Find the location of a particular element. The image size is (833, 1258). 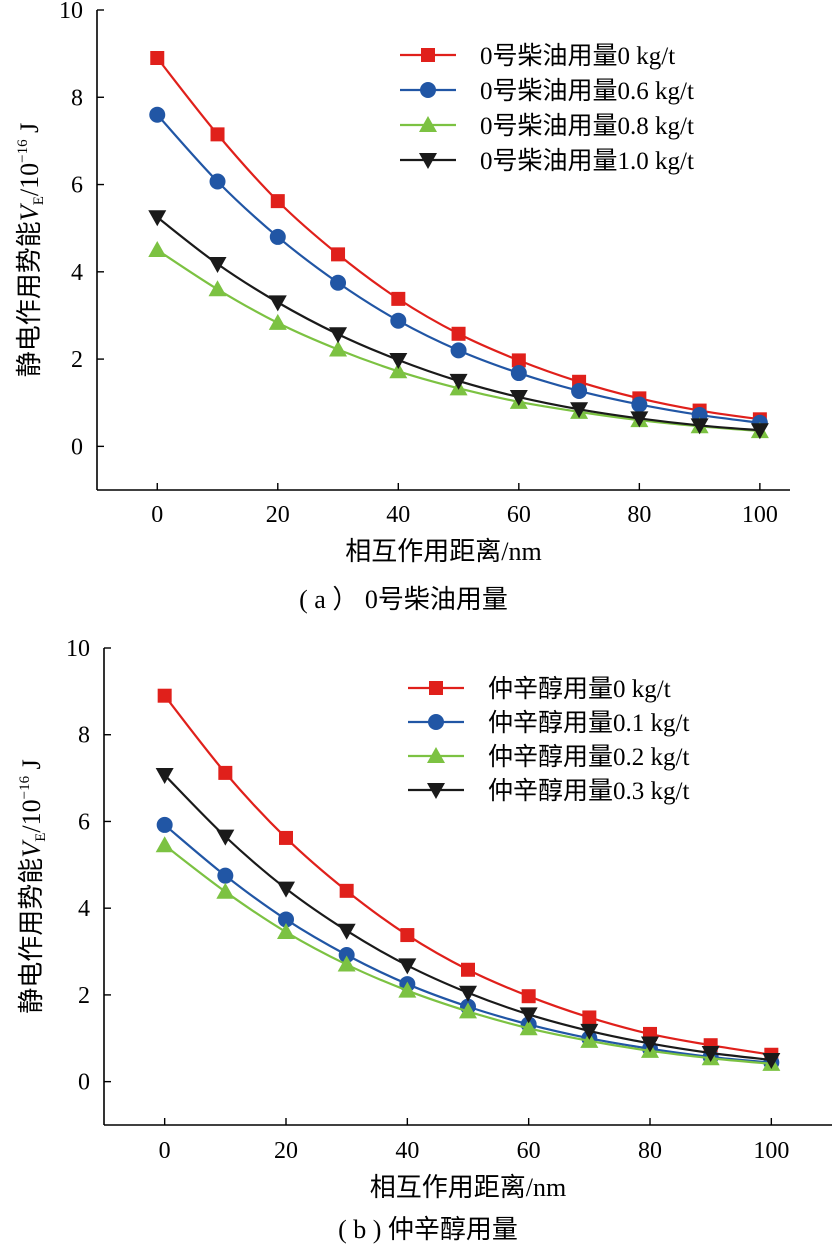

y-tick-label: 8 is located at coordinates (84, 736).